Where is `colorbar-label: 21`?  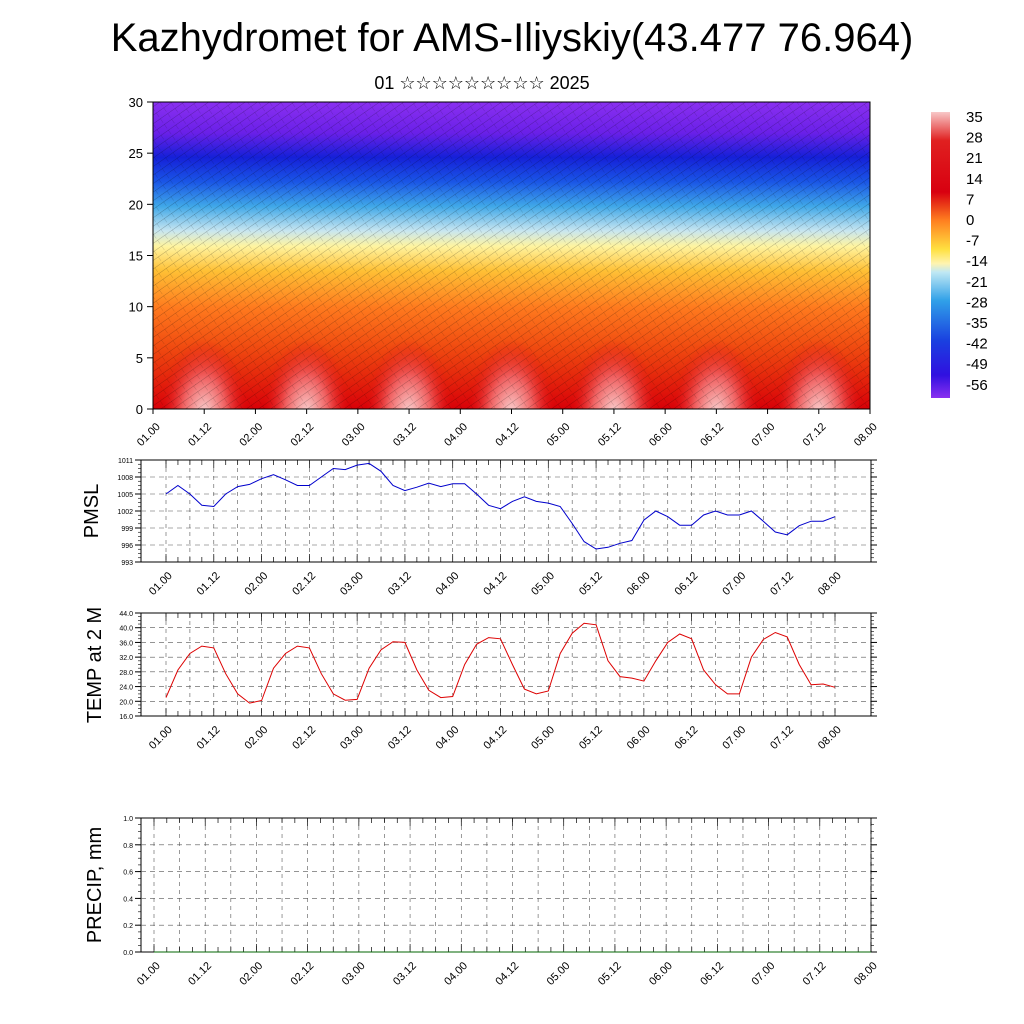
colorbar-label: 21 is located at coordinates (974, 158).